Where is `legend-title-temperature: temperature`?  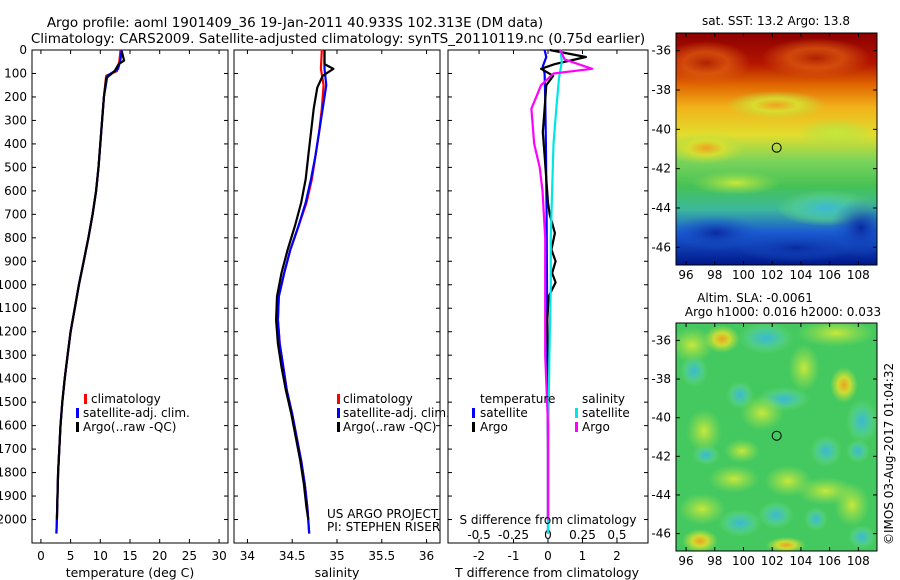
legend-title-temperature: temperature is located at coordinates (517, 399).